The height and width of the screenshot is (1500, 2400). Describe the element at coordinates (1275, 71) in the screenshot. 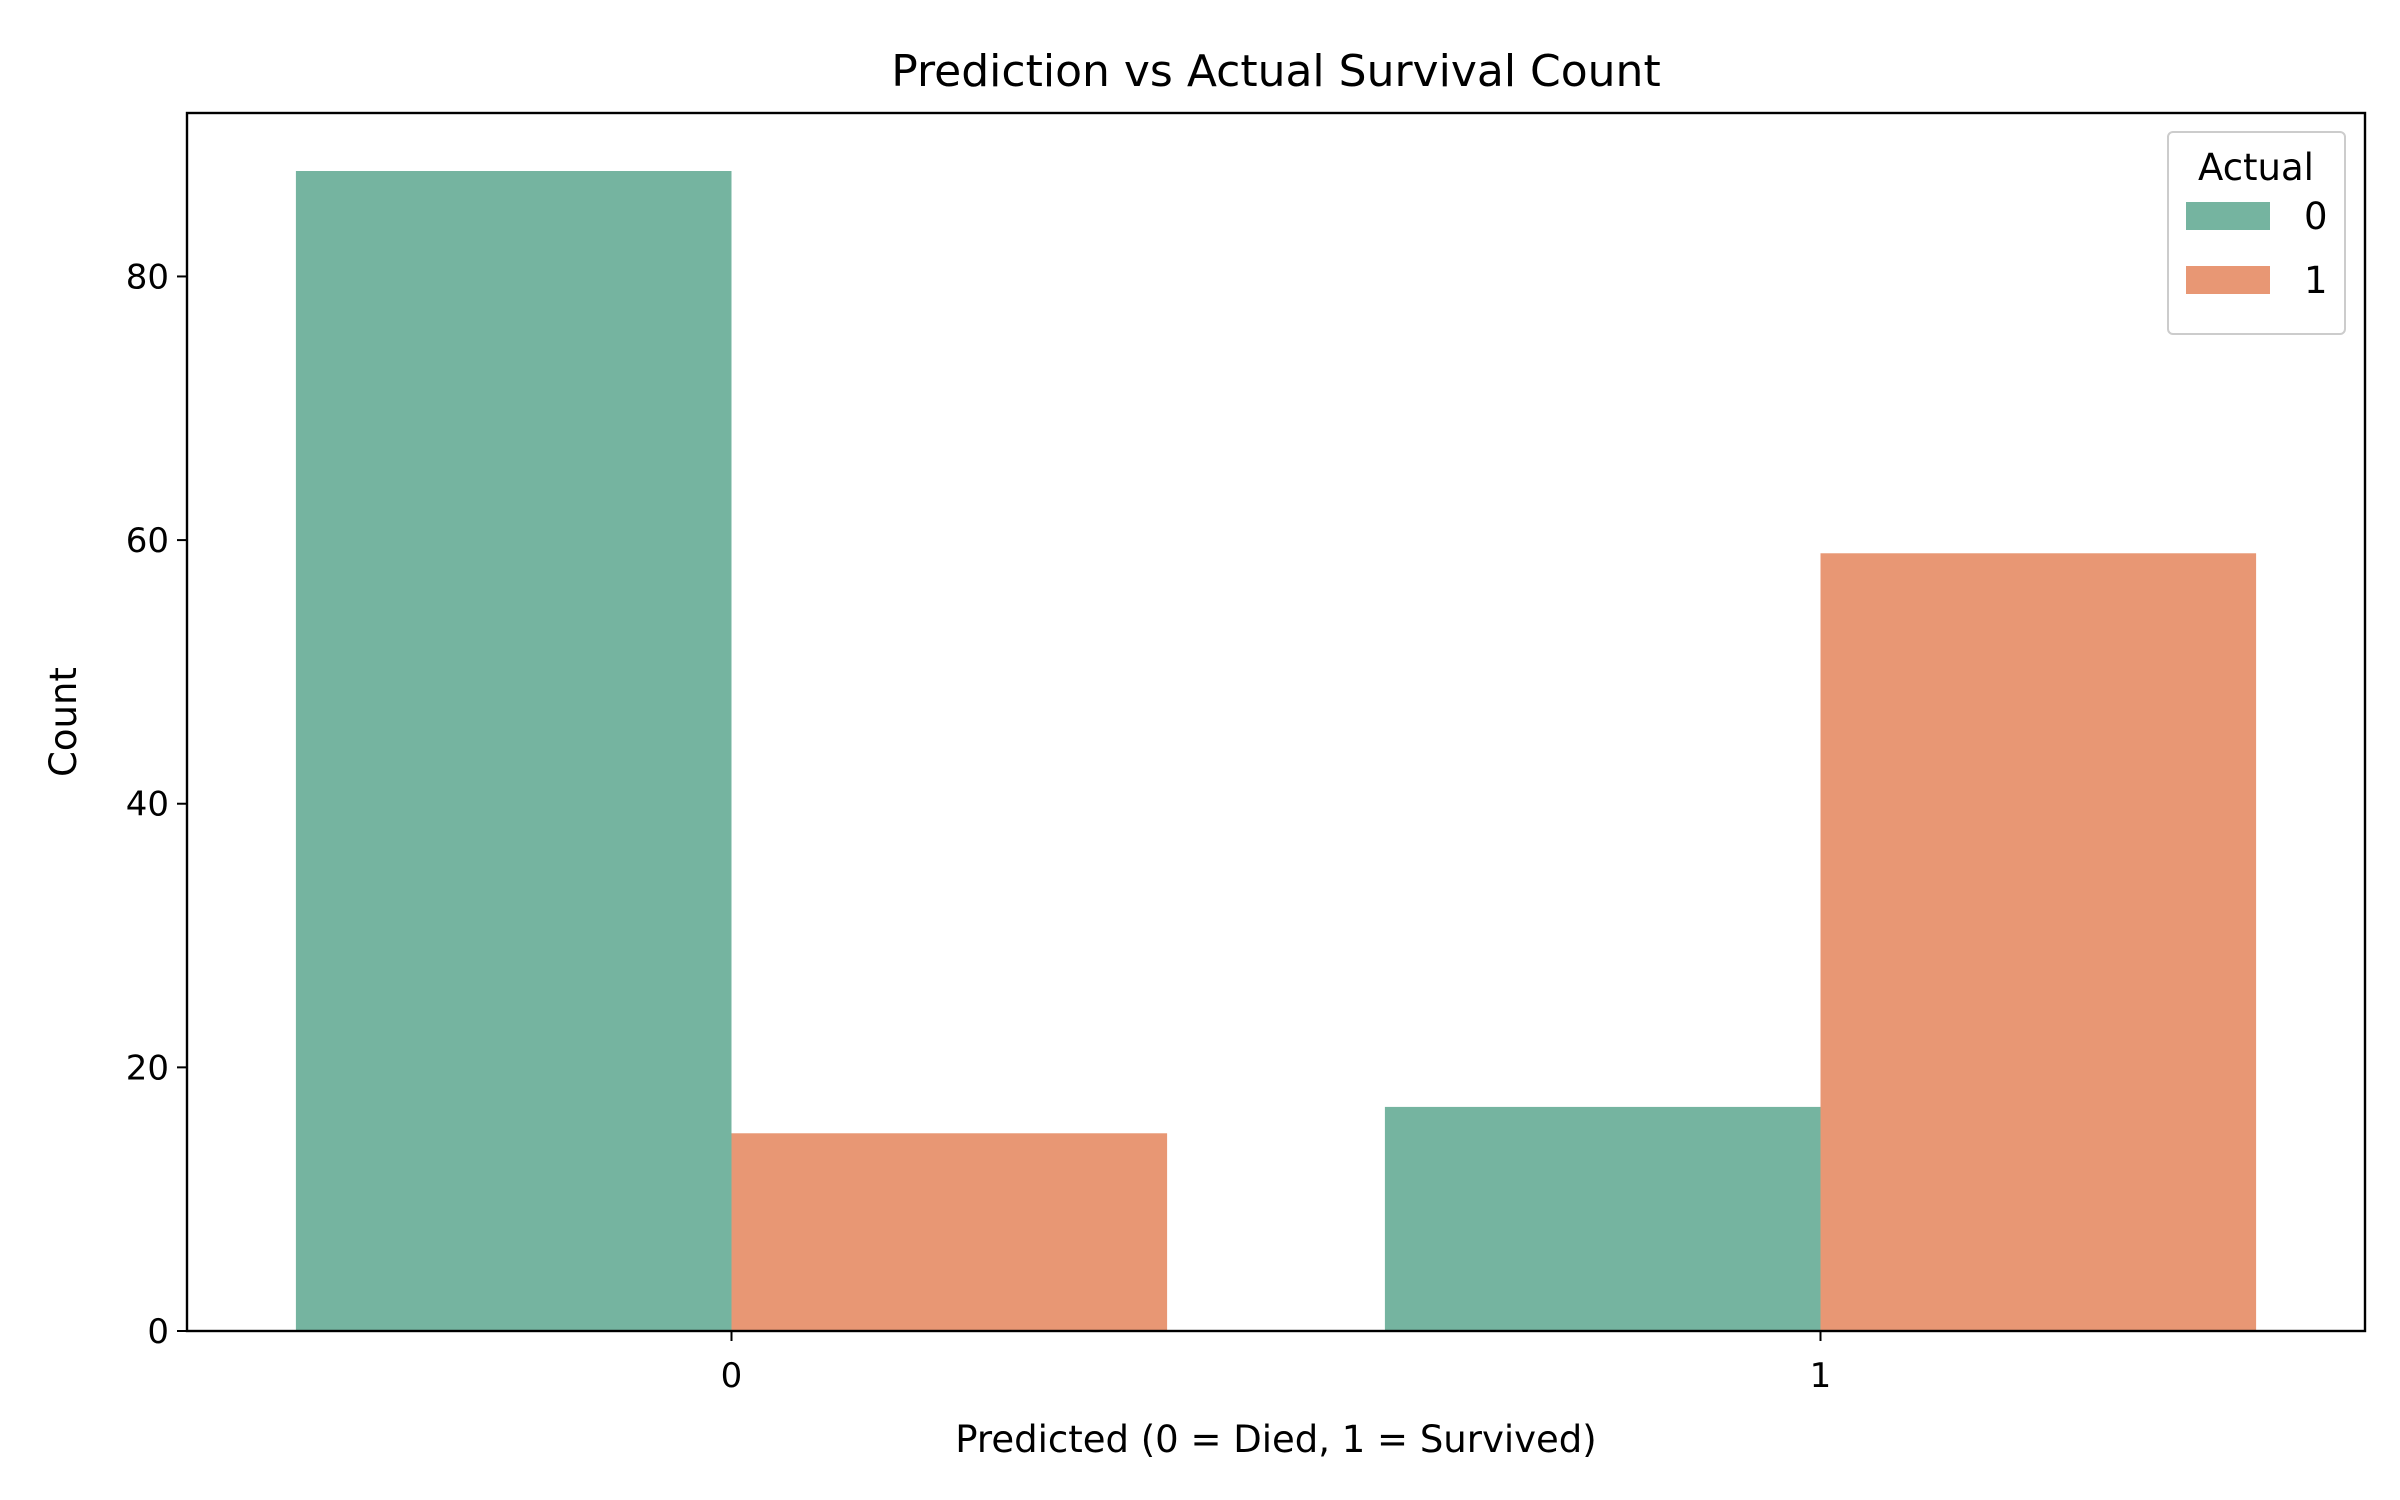

I see `chart-title: Prediction vs Actual Survival Count` at that location.